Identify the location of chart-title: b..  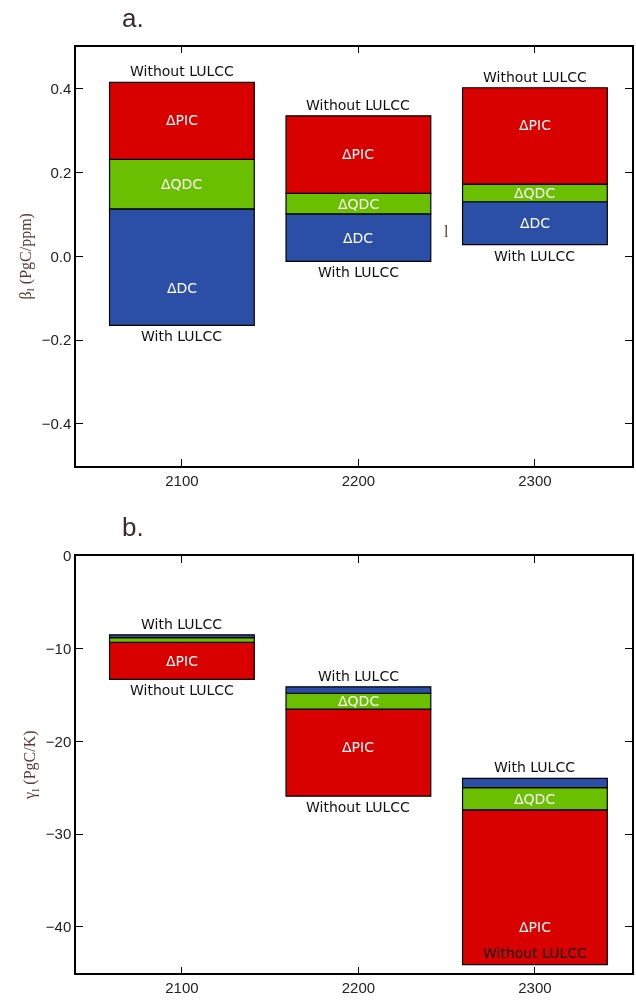
(133, 527).